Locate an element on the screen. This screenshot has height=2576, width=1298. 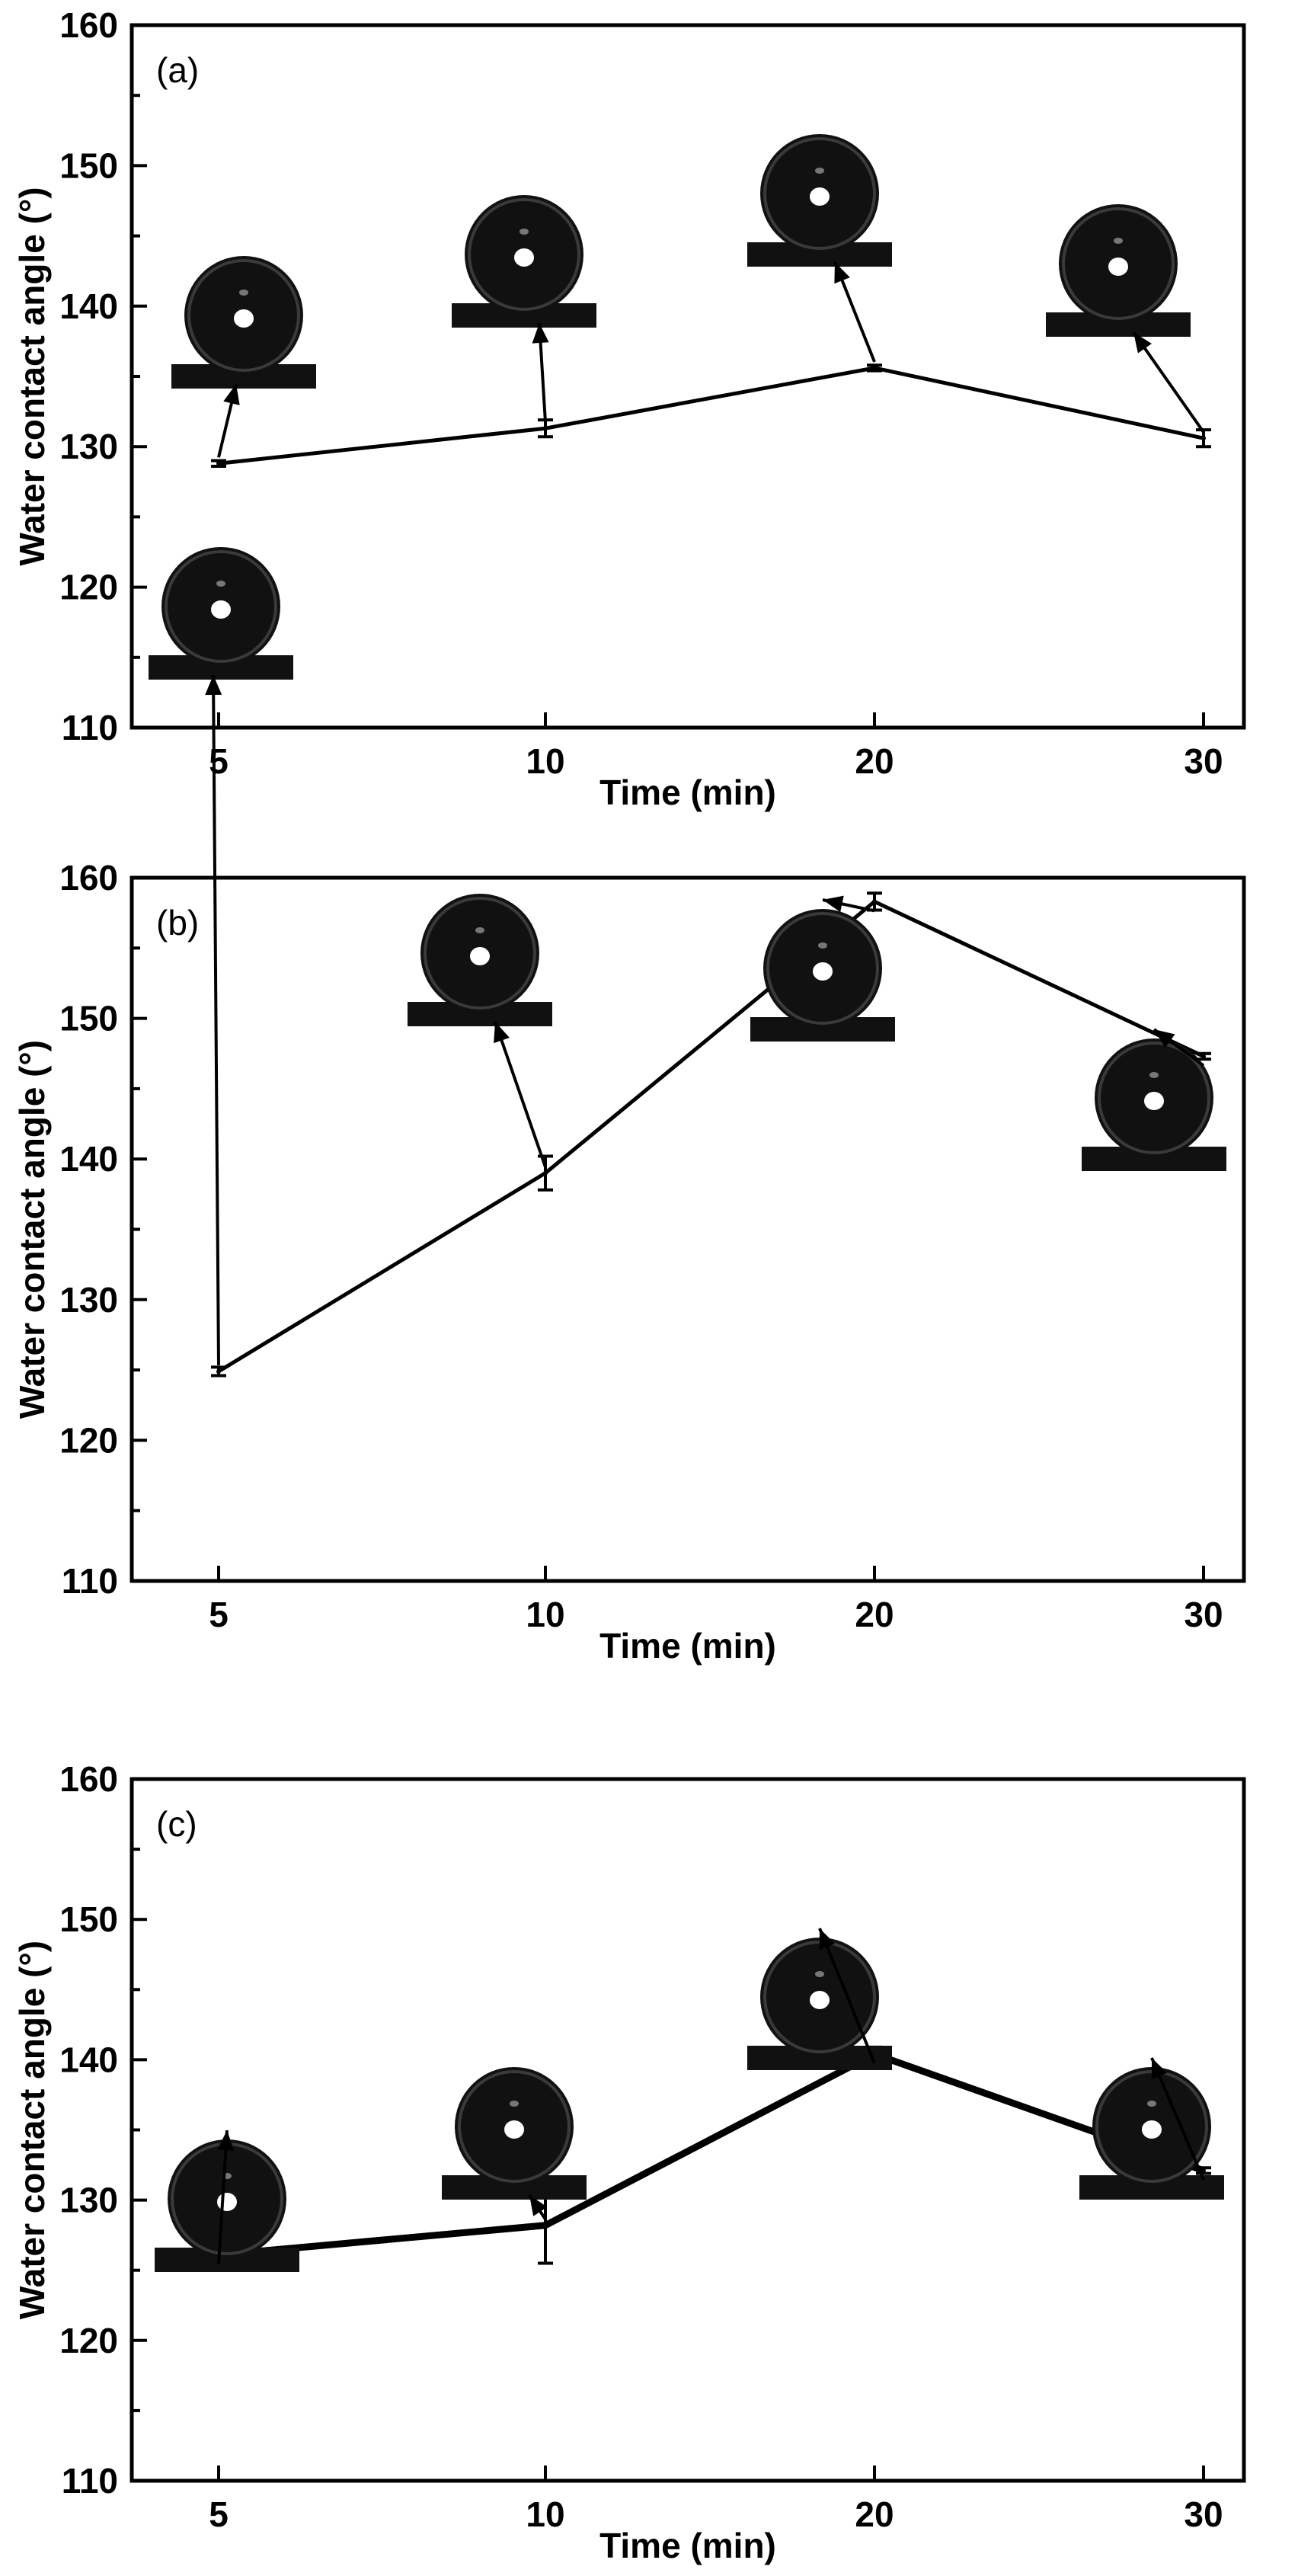
panel-label: (a) is located at coordinates (177, 70).